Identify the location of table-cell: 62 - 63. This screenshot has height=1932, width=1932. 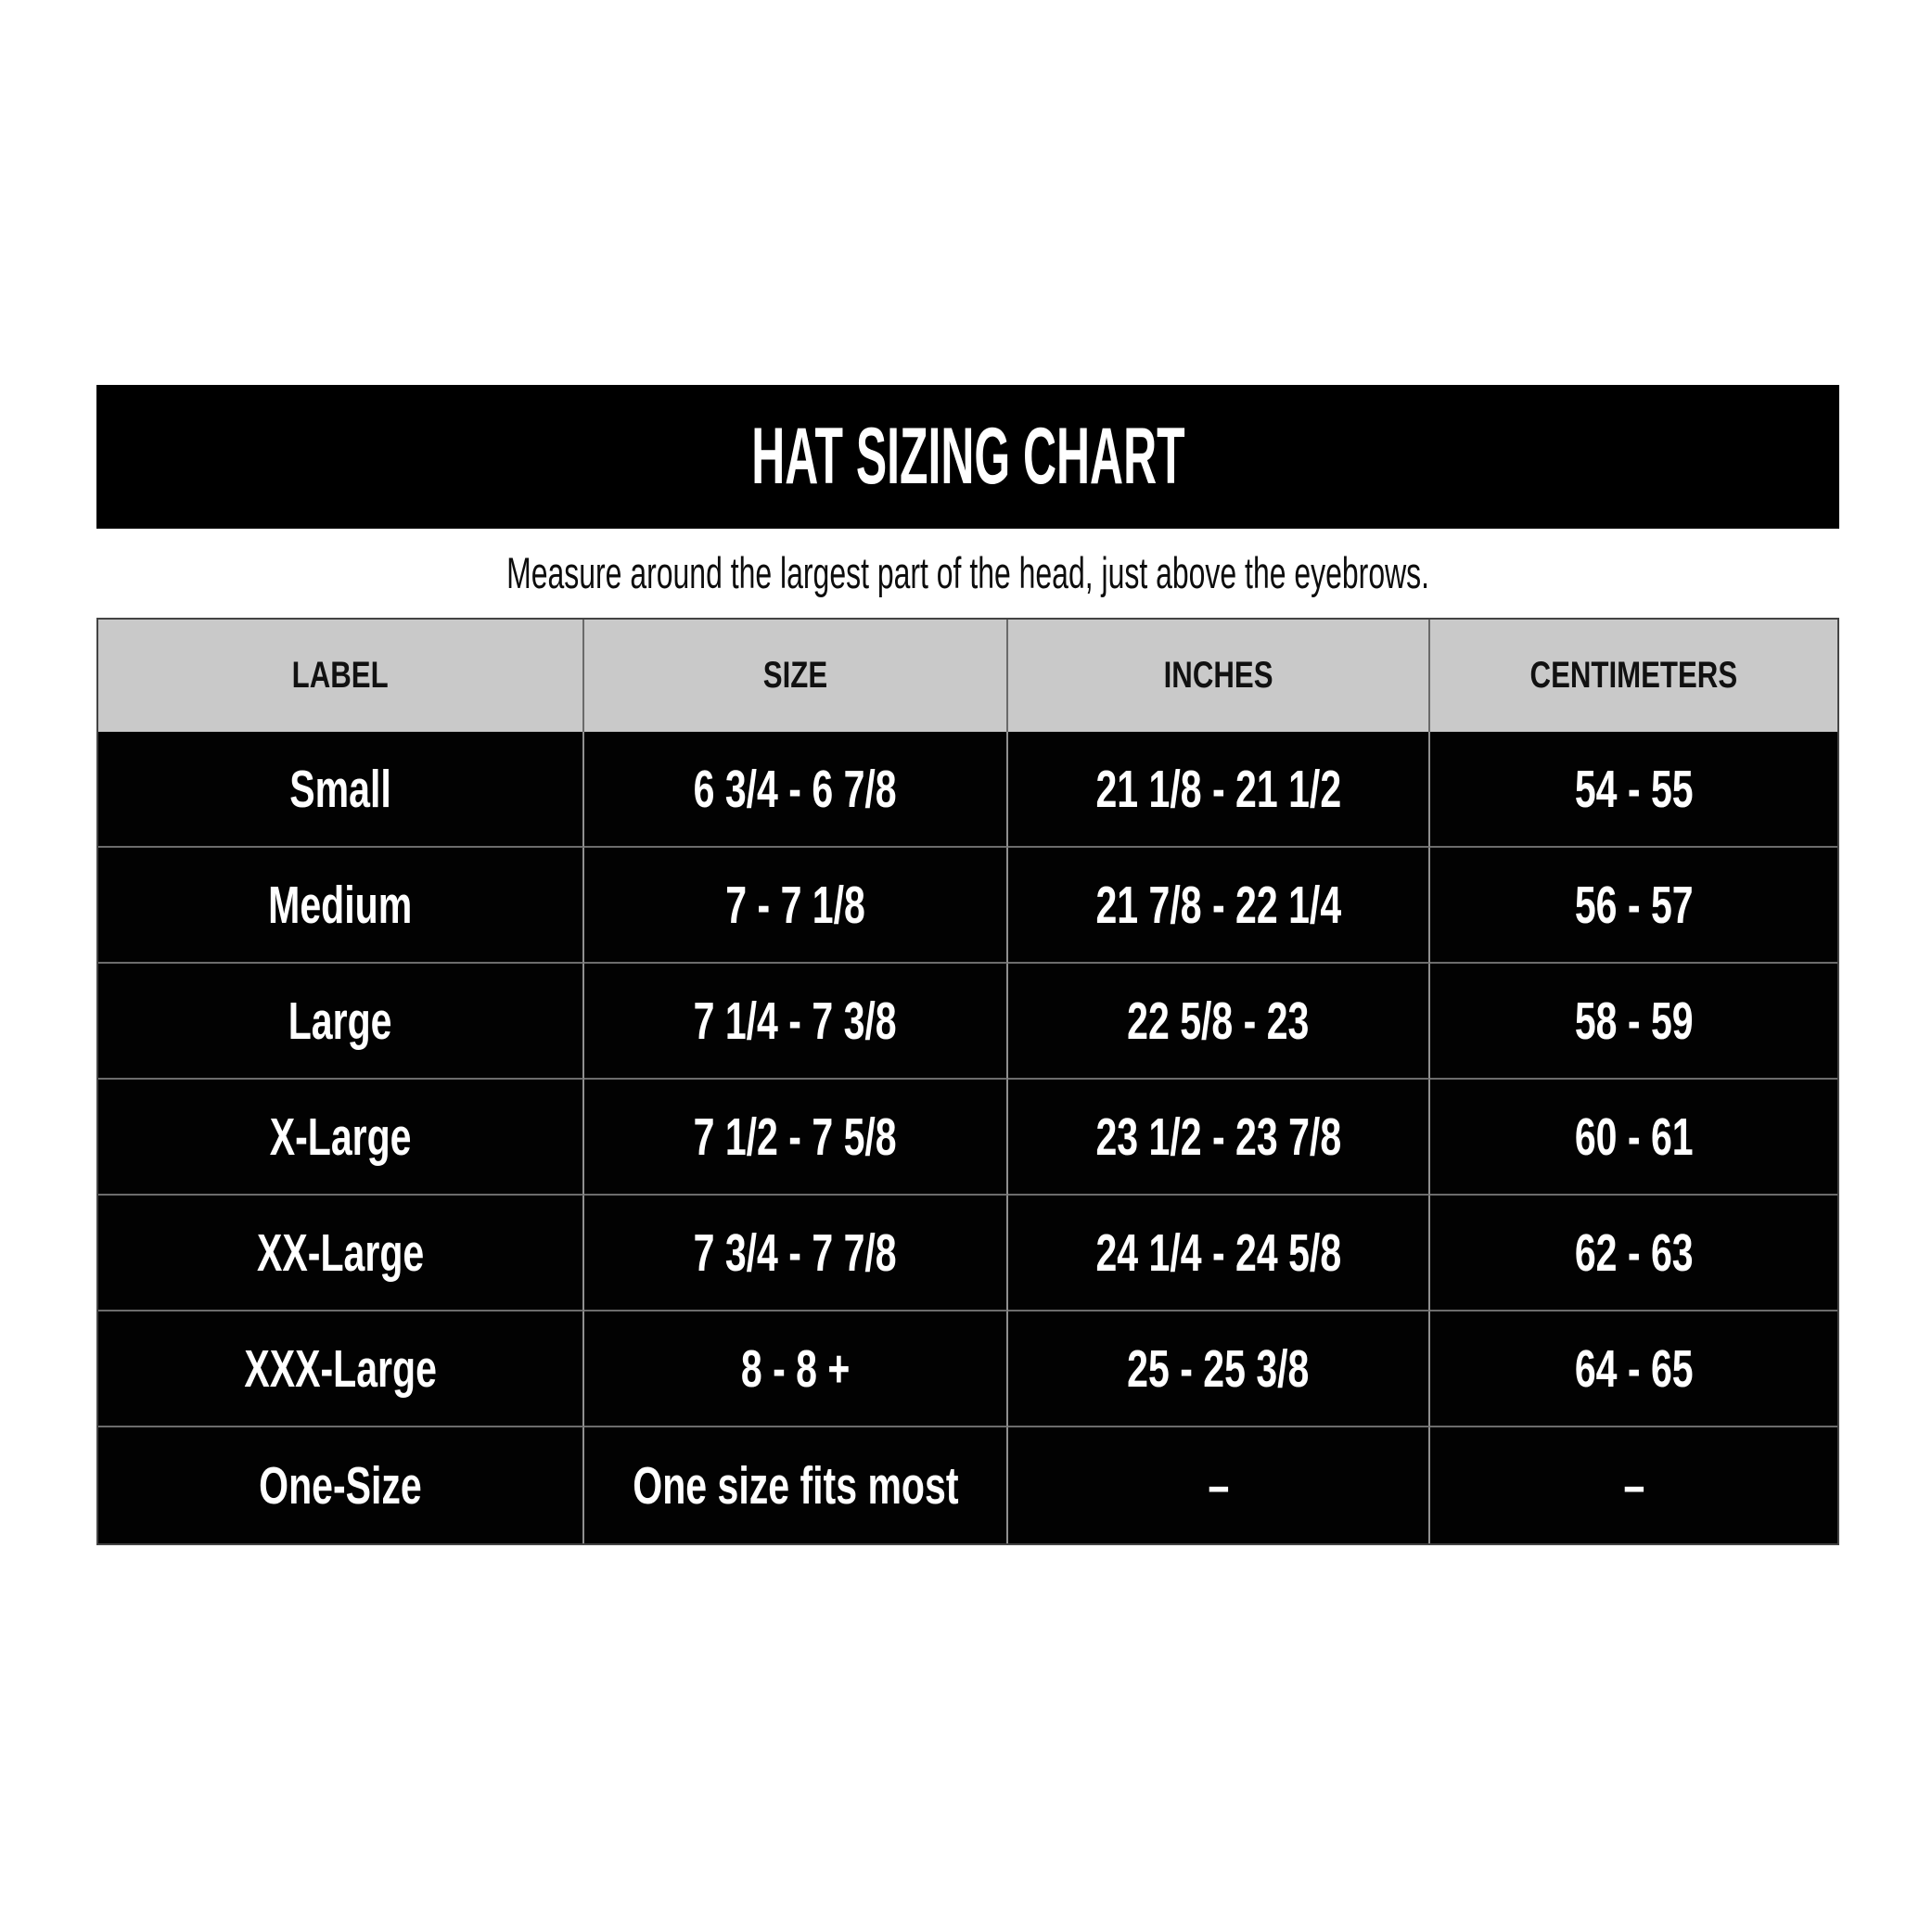
(1633, 1253).